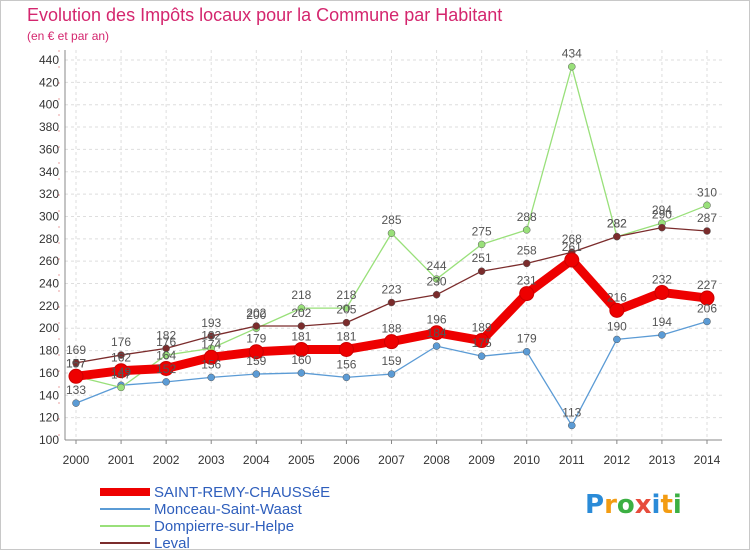 The width and height of the screenshot is (750, 552). Describe the element at coordinates (527, 217) in the screenshot. I see `data-label: 288` at that location.